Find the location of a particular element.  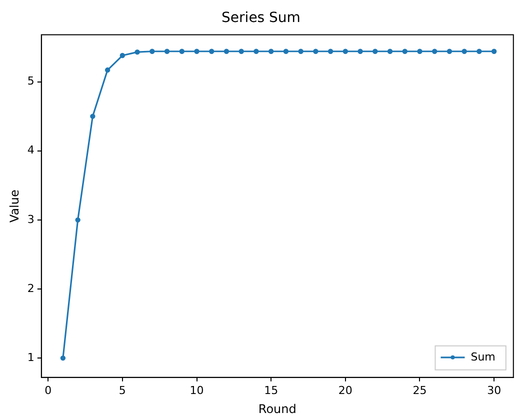

y-tick-label: 5 is located at coordinates (30, 81).